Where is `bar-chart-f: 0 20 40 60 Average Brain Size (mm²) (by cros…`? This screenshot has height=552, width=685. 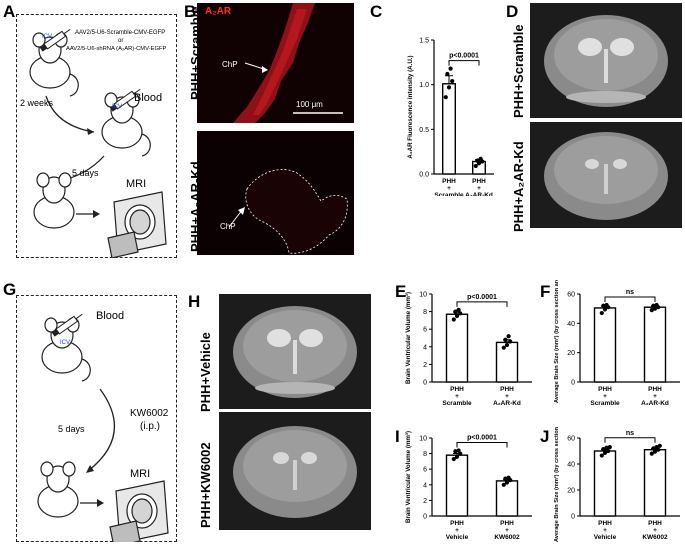
bar-chart-f: 0 20 40 60 Average Brain Size (mm²) (by cros… is located at coordinates (616, 343).